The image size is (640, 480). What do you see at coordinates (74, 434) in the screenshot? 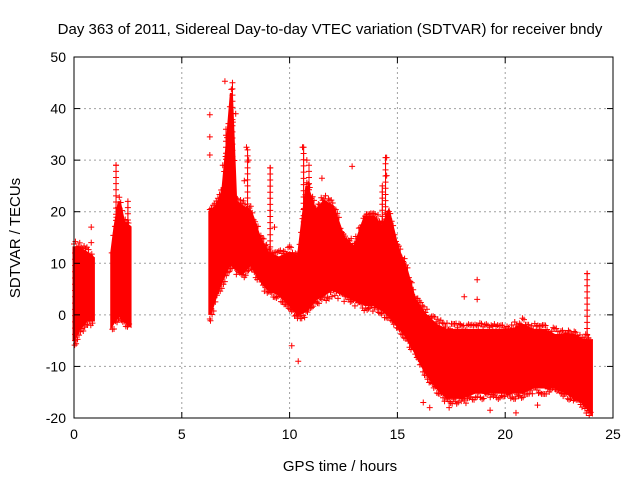
I see `x-tick-label: 0` at bounding box center [74, 434].